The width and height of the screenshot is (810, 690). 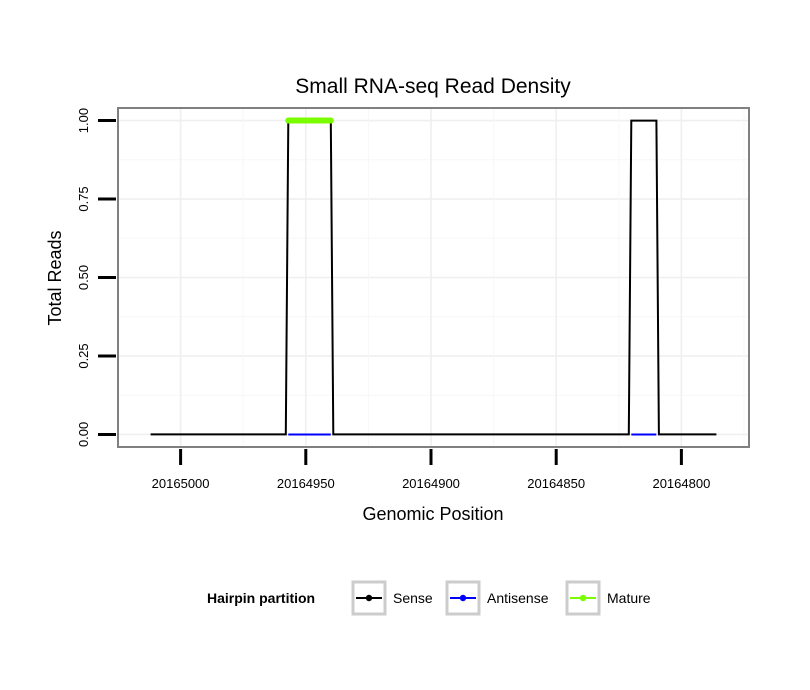 What do you see at coordinates (181, 483) in the screenshot?
I see `x-tick-label: 20165000` at bounding box center [181, 483].